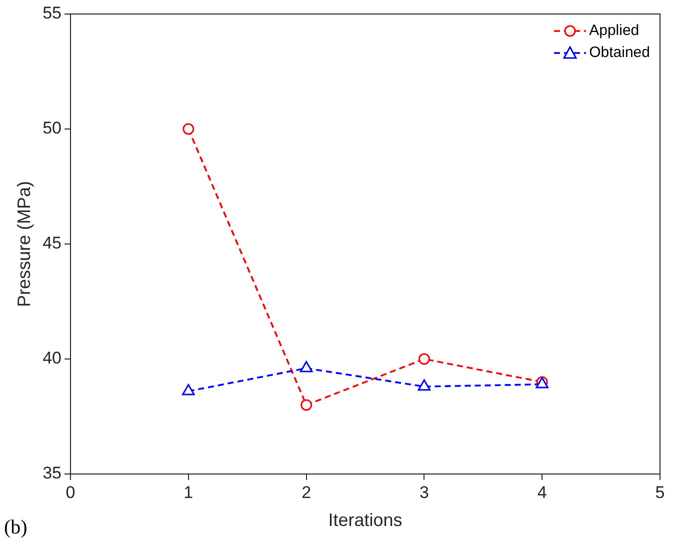 The image size is (684, 542). What do you see at coordinates (71, 492) in the screenshot?
I see `x-tick-label: 0` at bounding box center [71, 492].